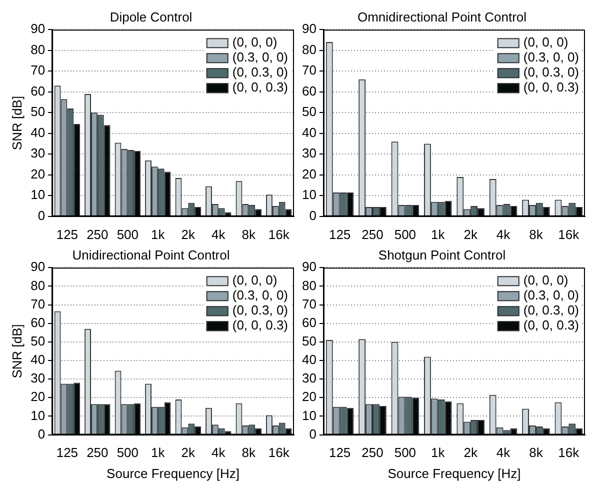 The image size is (597, 493). What do you see at coordinates (442, 254) in the screenshot?
I see `chart-title: Shotgun Point Control` at bounding box center [442, 254].